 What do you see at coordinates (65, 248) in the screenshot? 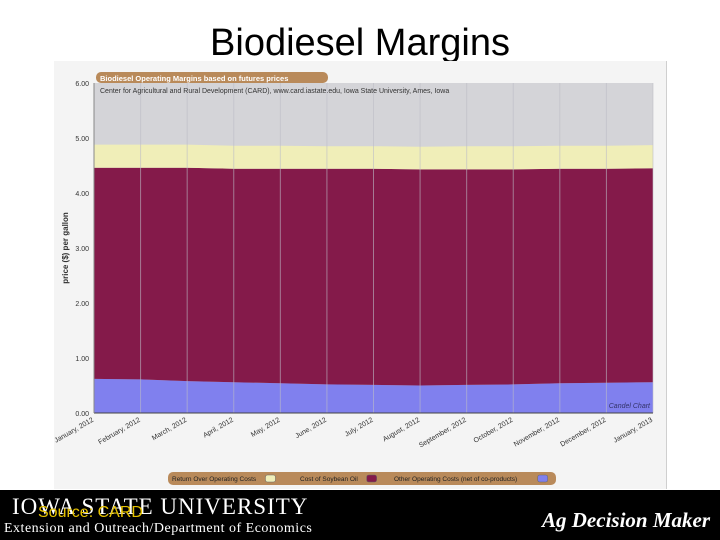
I see `y-axis-label: price ($) per gallon` at bounding box center [65, 248].